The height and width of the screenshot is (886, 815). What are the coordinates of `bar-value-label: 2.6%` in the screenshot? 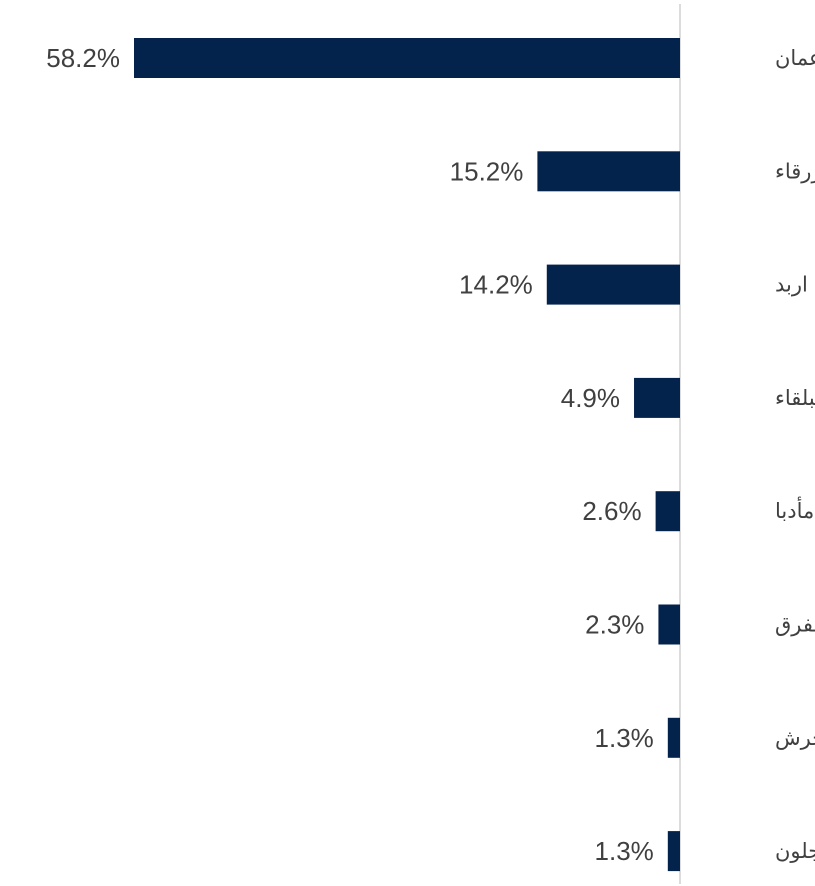 It's located at (611, 511).